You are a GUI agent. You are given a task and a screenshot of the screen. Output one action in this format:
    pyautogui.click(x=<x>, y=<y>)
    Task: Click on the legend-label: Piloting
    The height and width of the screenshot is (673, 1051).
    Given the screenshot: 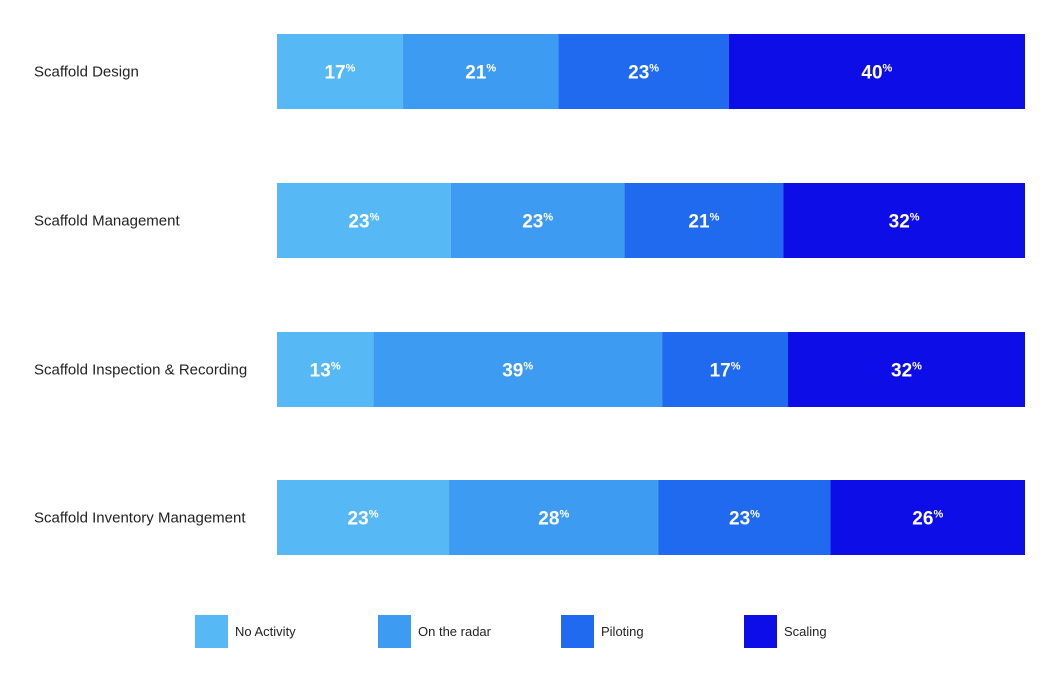 What is the action you would take?
    pyautogui.click(x=622, y=631)
    